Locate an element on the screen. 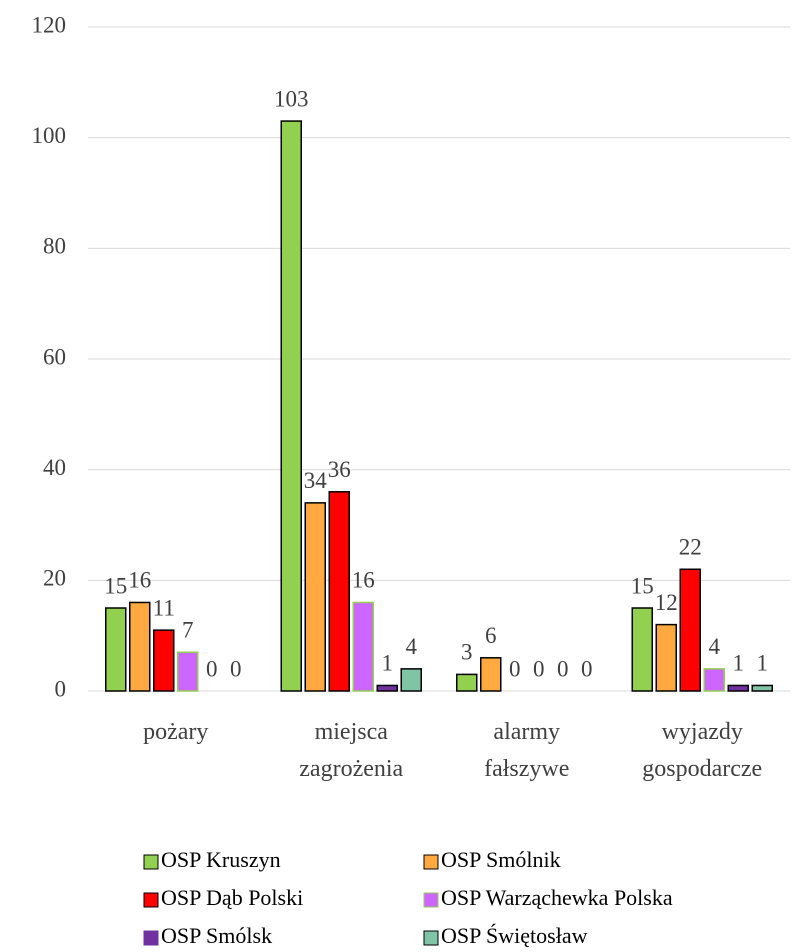 Image resolution: width=792 pixels, height=952 pixels. data-label: 103 is located at coordinates (291, 98).